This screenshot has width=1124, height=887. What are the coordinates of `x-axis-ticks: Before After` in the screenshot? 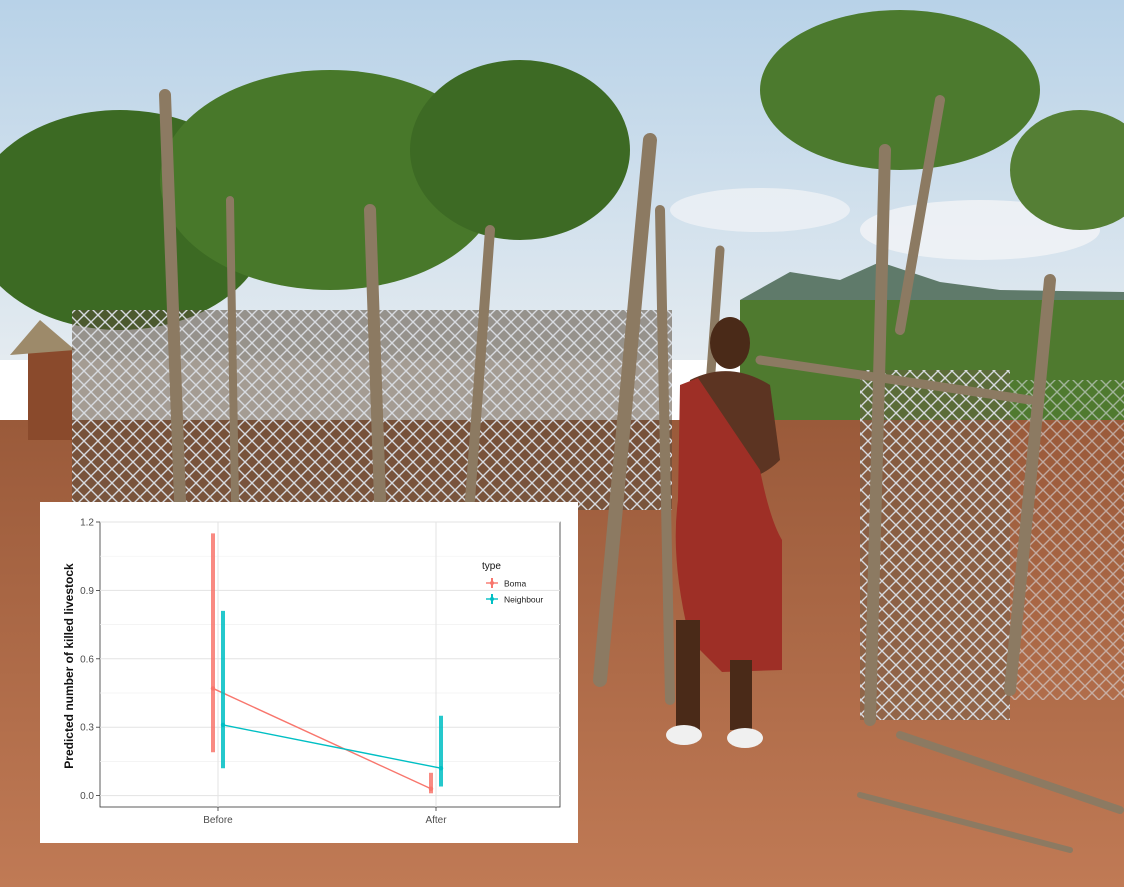 It's located at (325, 816).